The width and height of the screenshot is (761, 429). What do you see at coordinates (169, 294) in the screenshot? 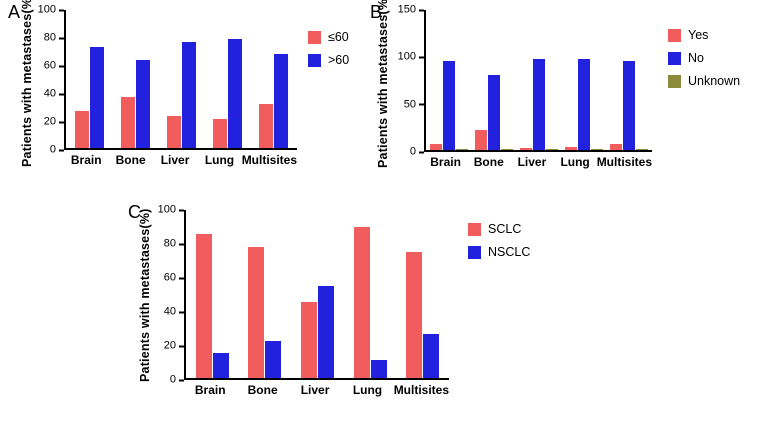
I see `chart-c-y-axis: 0 20 40 60 80 100` at bounding box center [169, 294].